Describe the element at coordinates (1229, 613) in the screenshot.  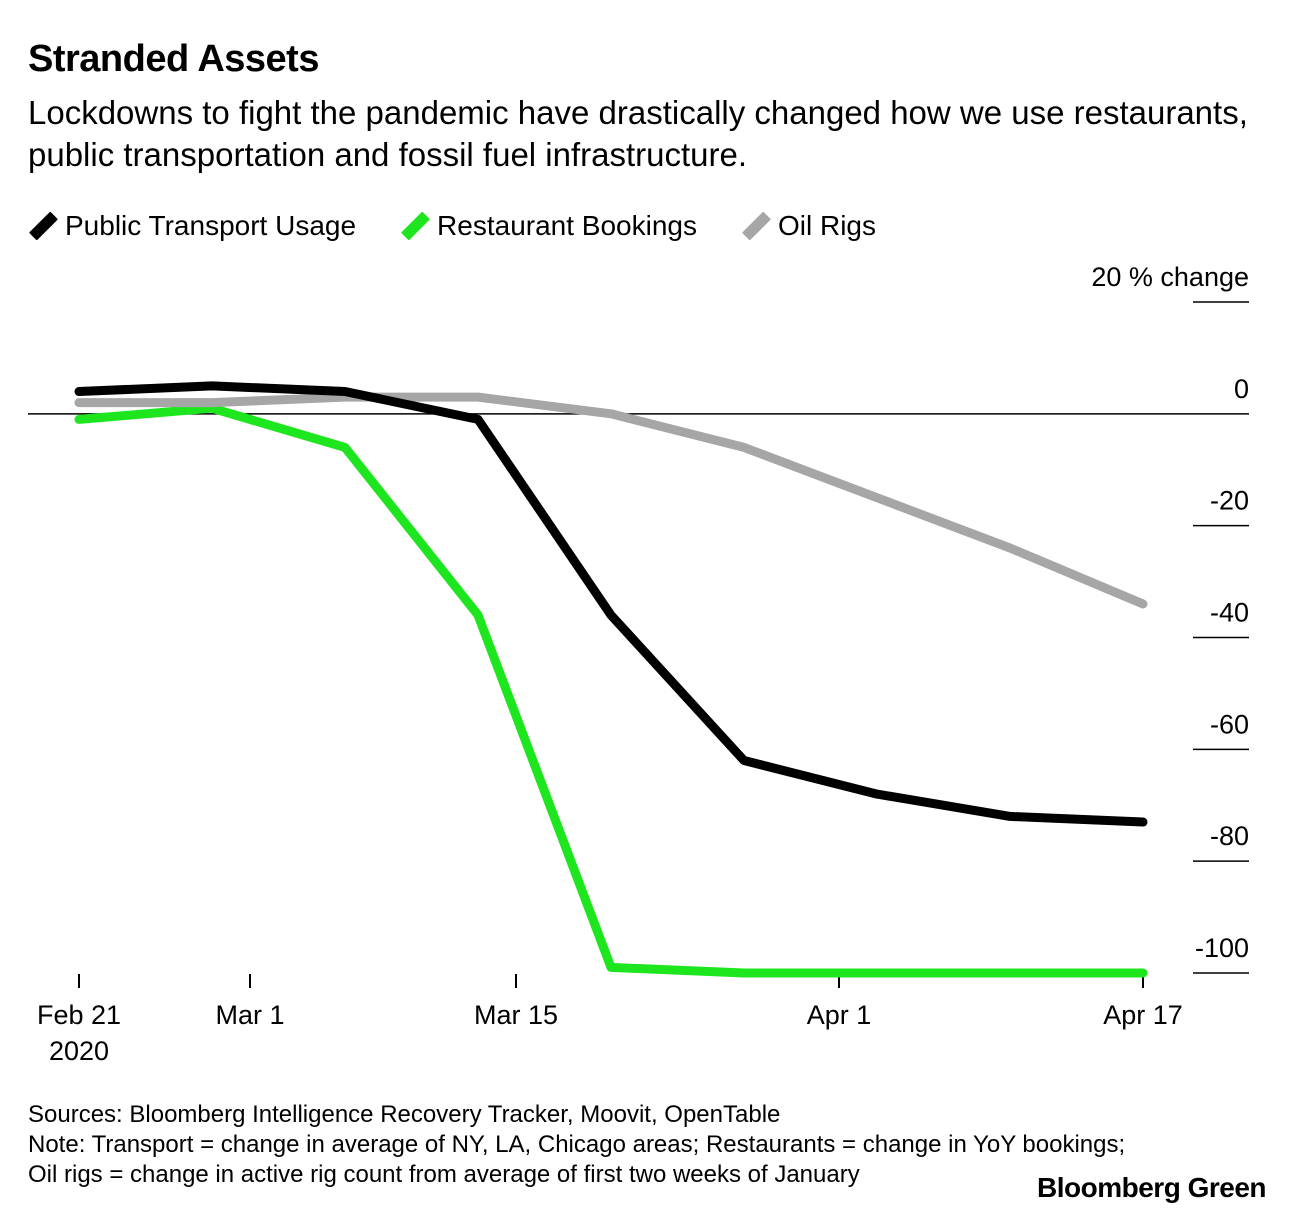
I see `y-tick-label: -40` at that location.